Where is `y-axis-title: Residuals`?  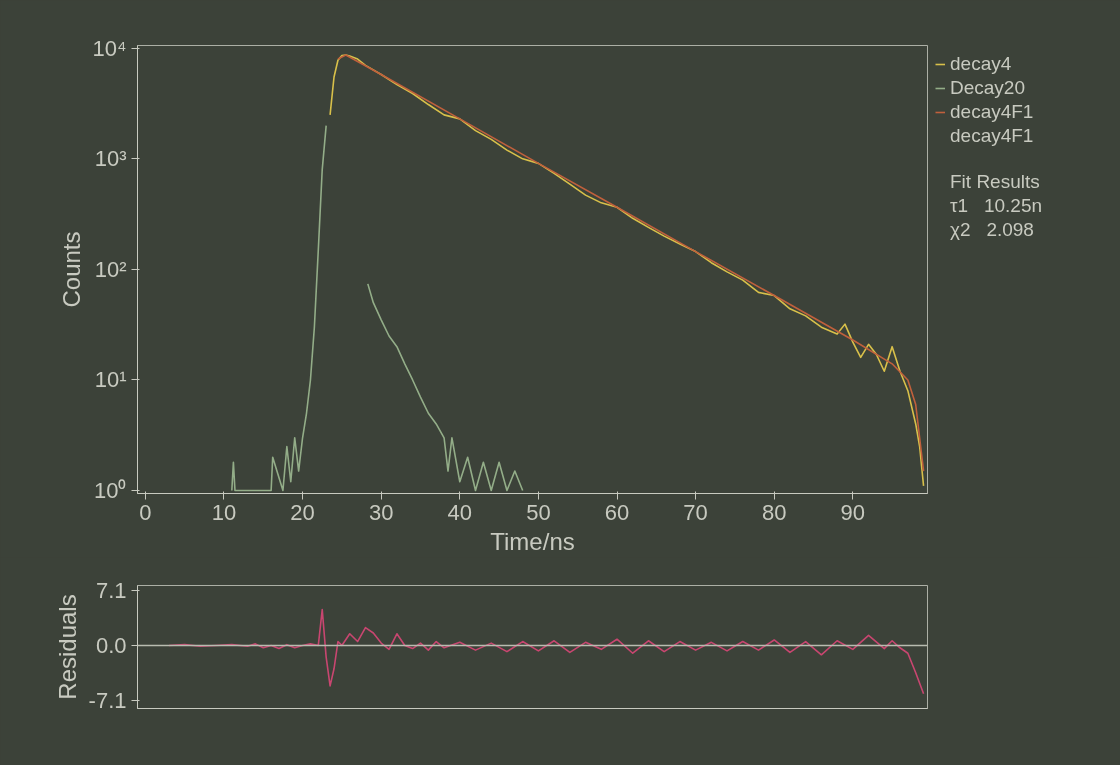 y-axis-title: Residuals is located at coordinates (67, 647).